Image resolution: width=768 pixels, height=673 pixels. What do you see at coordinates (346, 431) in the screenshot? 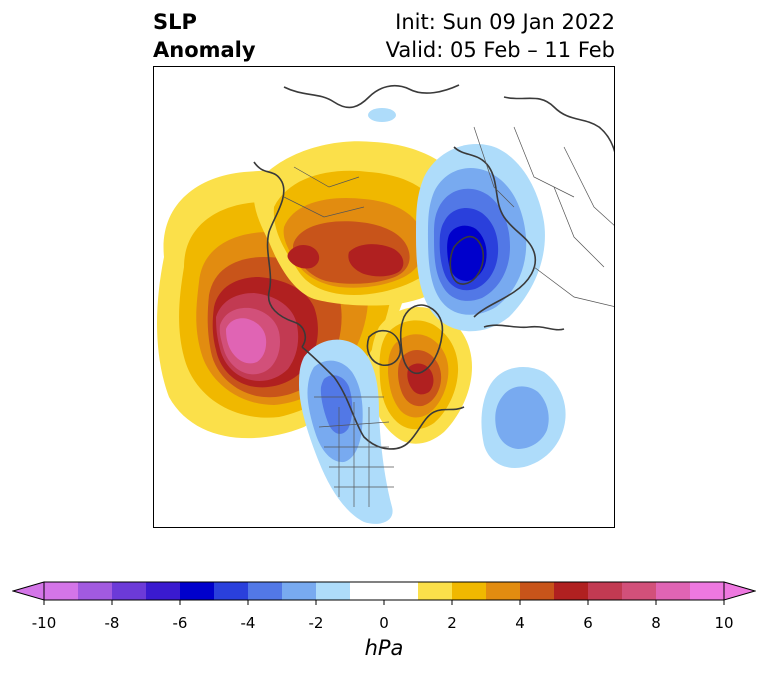
I see `low-anomaly-north-america` at bounding box center [346, 431].